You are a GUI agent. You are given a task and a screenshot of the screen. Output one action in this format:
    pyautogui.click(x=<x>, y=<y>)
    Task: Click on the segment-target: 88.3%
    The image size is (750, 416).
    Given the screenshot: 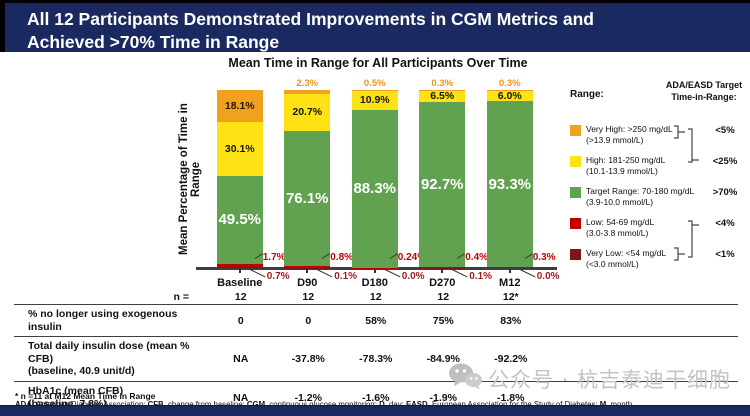 What is the action you would take?
    pyautogui.click(x=374, y=189)
    